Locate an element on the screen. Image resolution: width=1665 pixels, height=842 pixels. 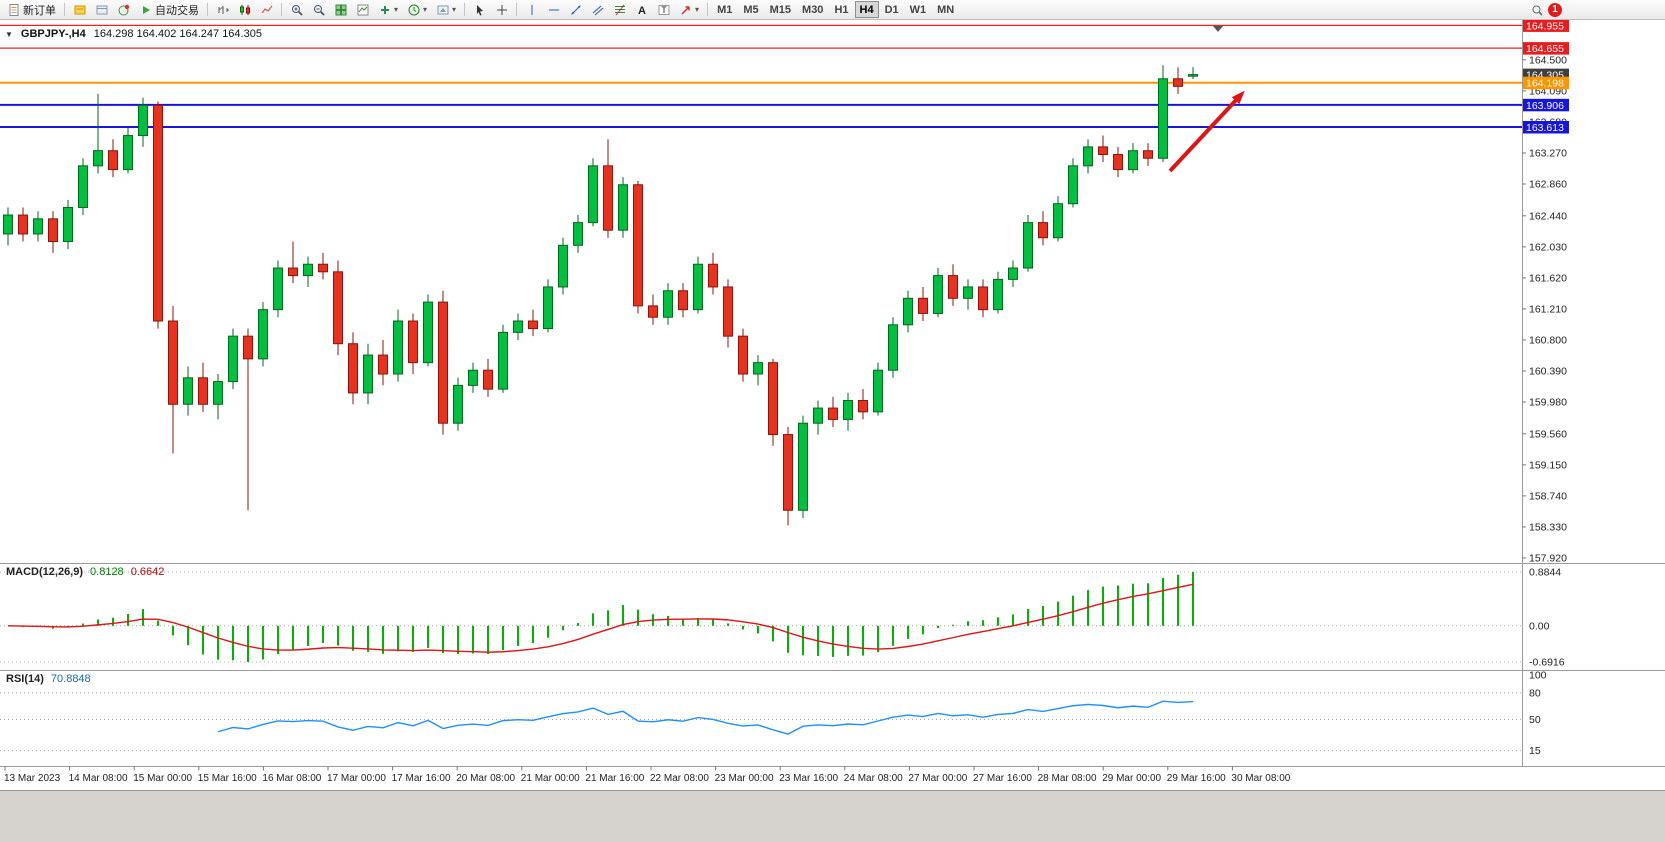
timeframe-button-h1: H1 is located at coordinates (841, 9).